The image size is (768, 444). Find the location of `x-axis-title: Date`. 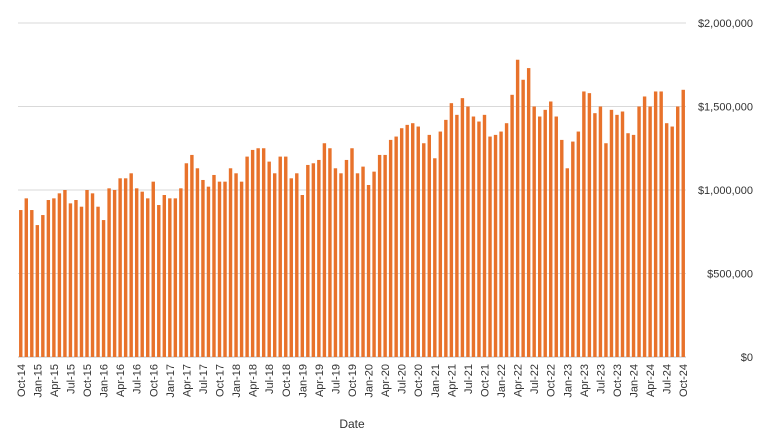

x-axis-title: Date is located at coordinates (352, 424).